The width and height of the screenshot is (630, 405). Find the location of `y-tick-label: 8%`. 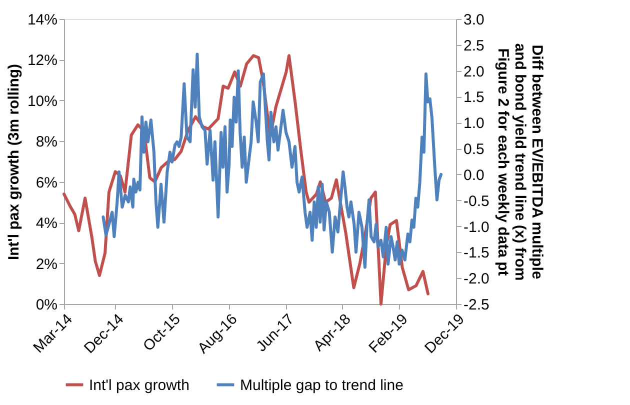

y-tick-label: 8% is located at coordinates (47, 142).